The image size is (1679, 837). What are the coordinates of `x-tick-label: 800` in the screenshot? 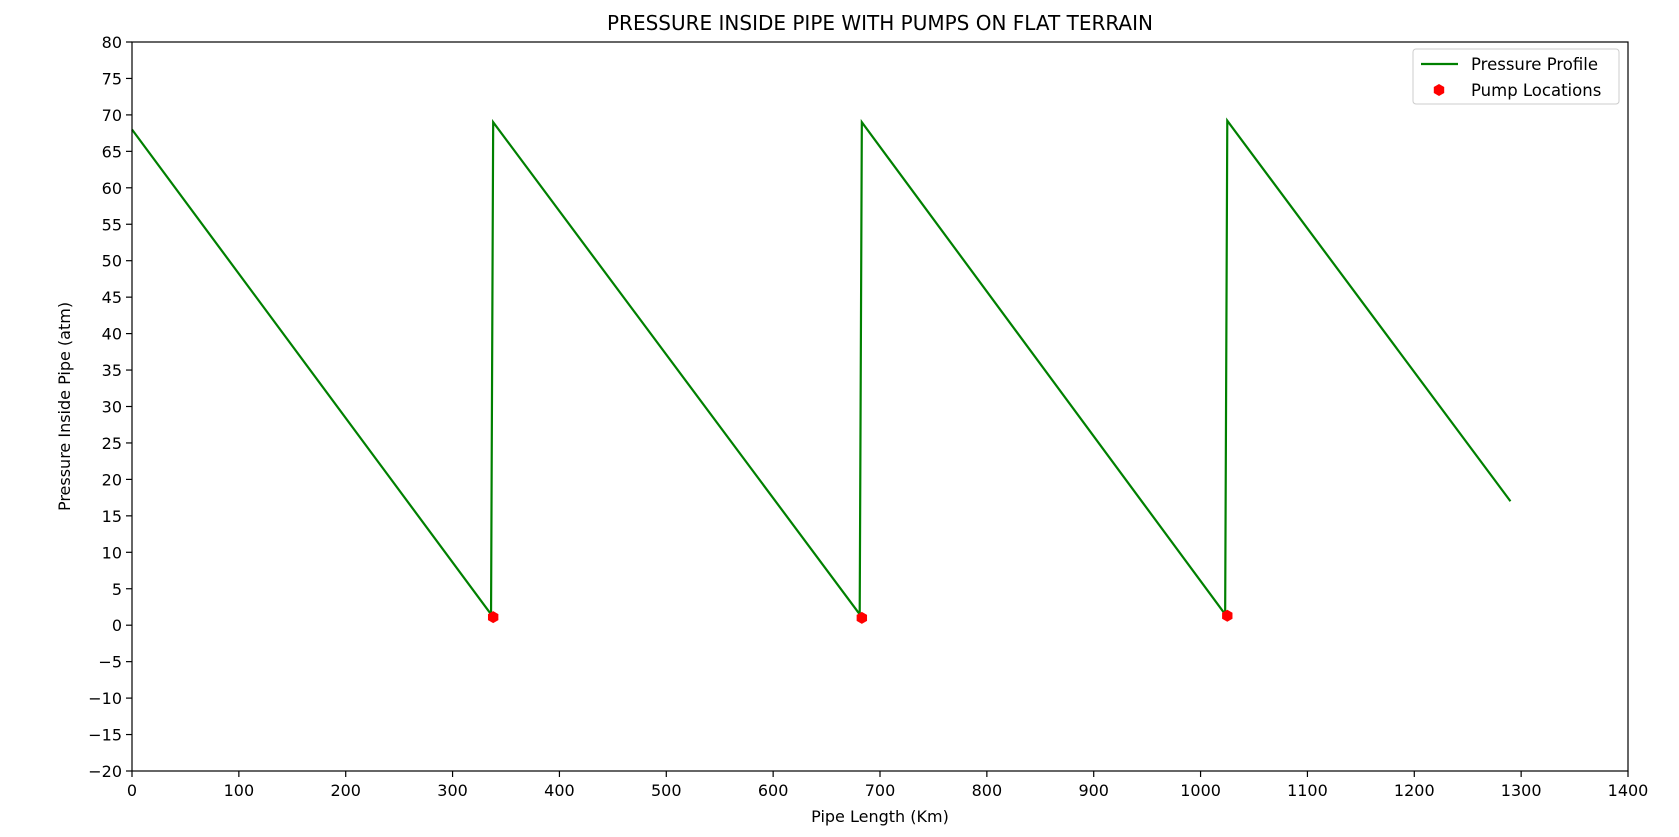 It's located at (987, 790).